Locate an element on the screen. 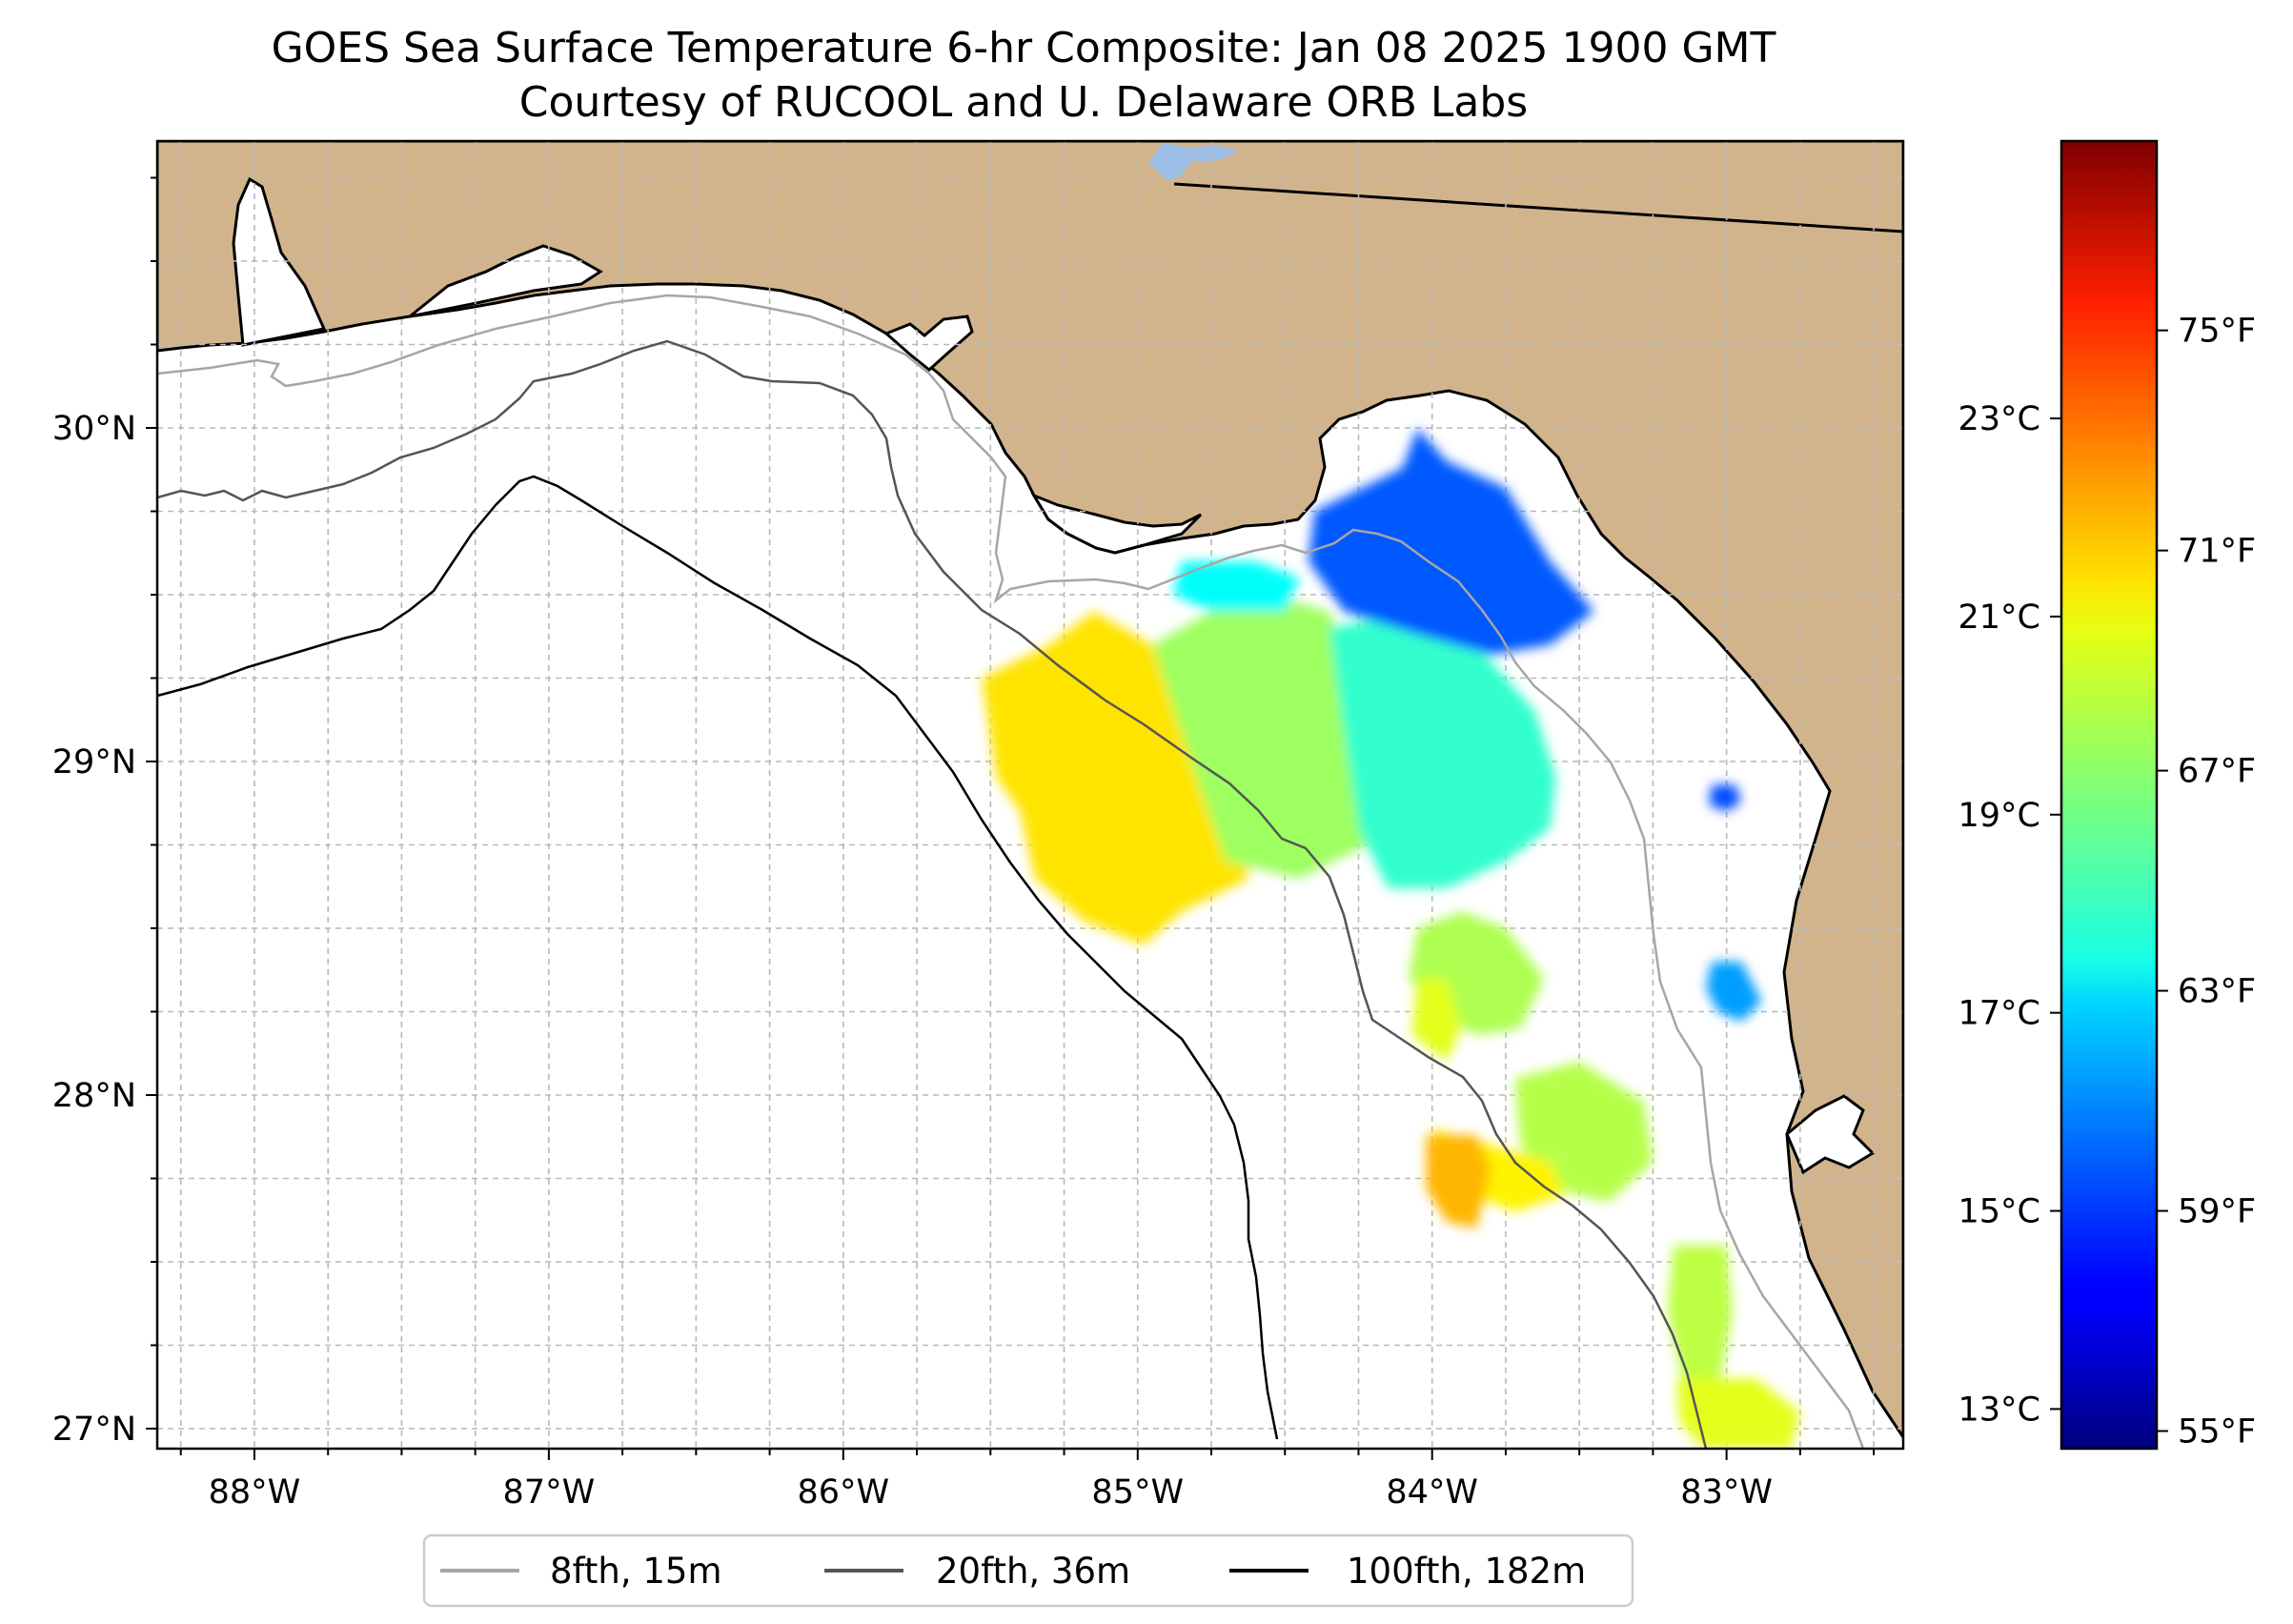 This screenshot has width=2293, height=1624. colorbar-celsius-label: 23°C is located at coordinates (1999, 419).